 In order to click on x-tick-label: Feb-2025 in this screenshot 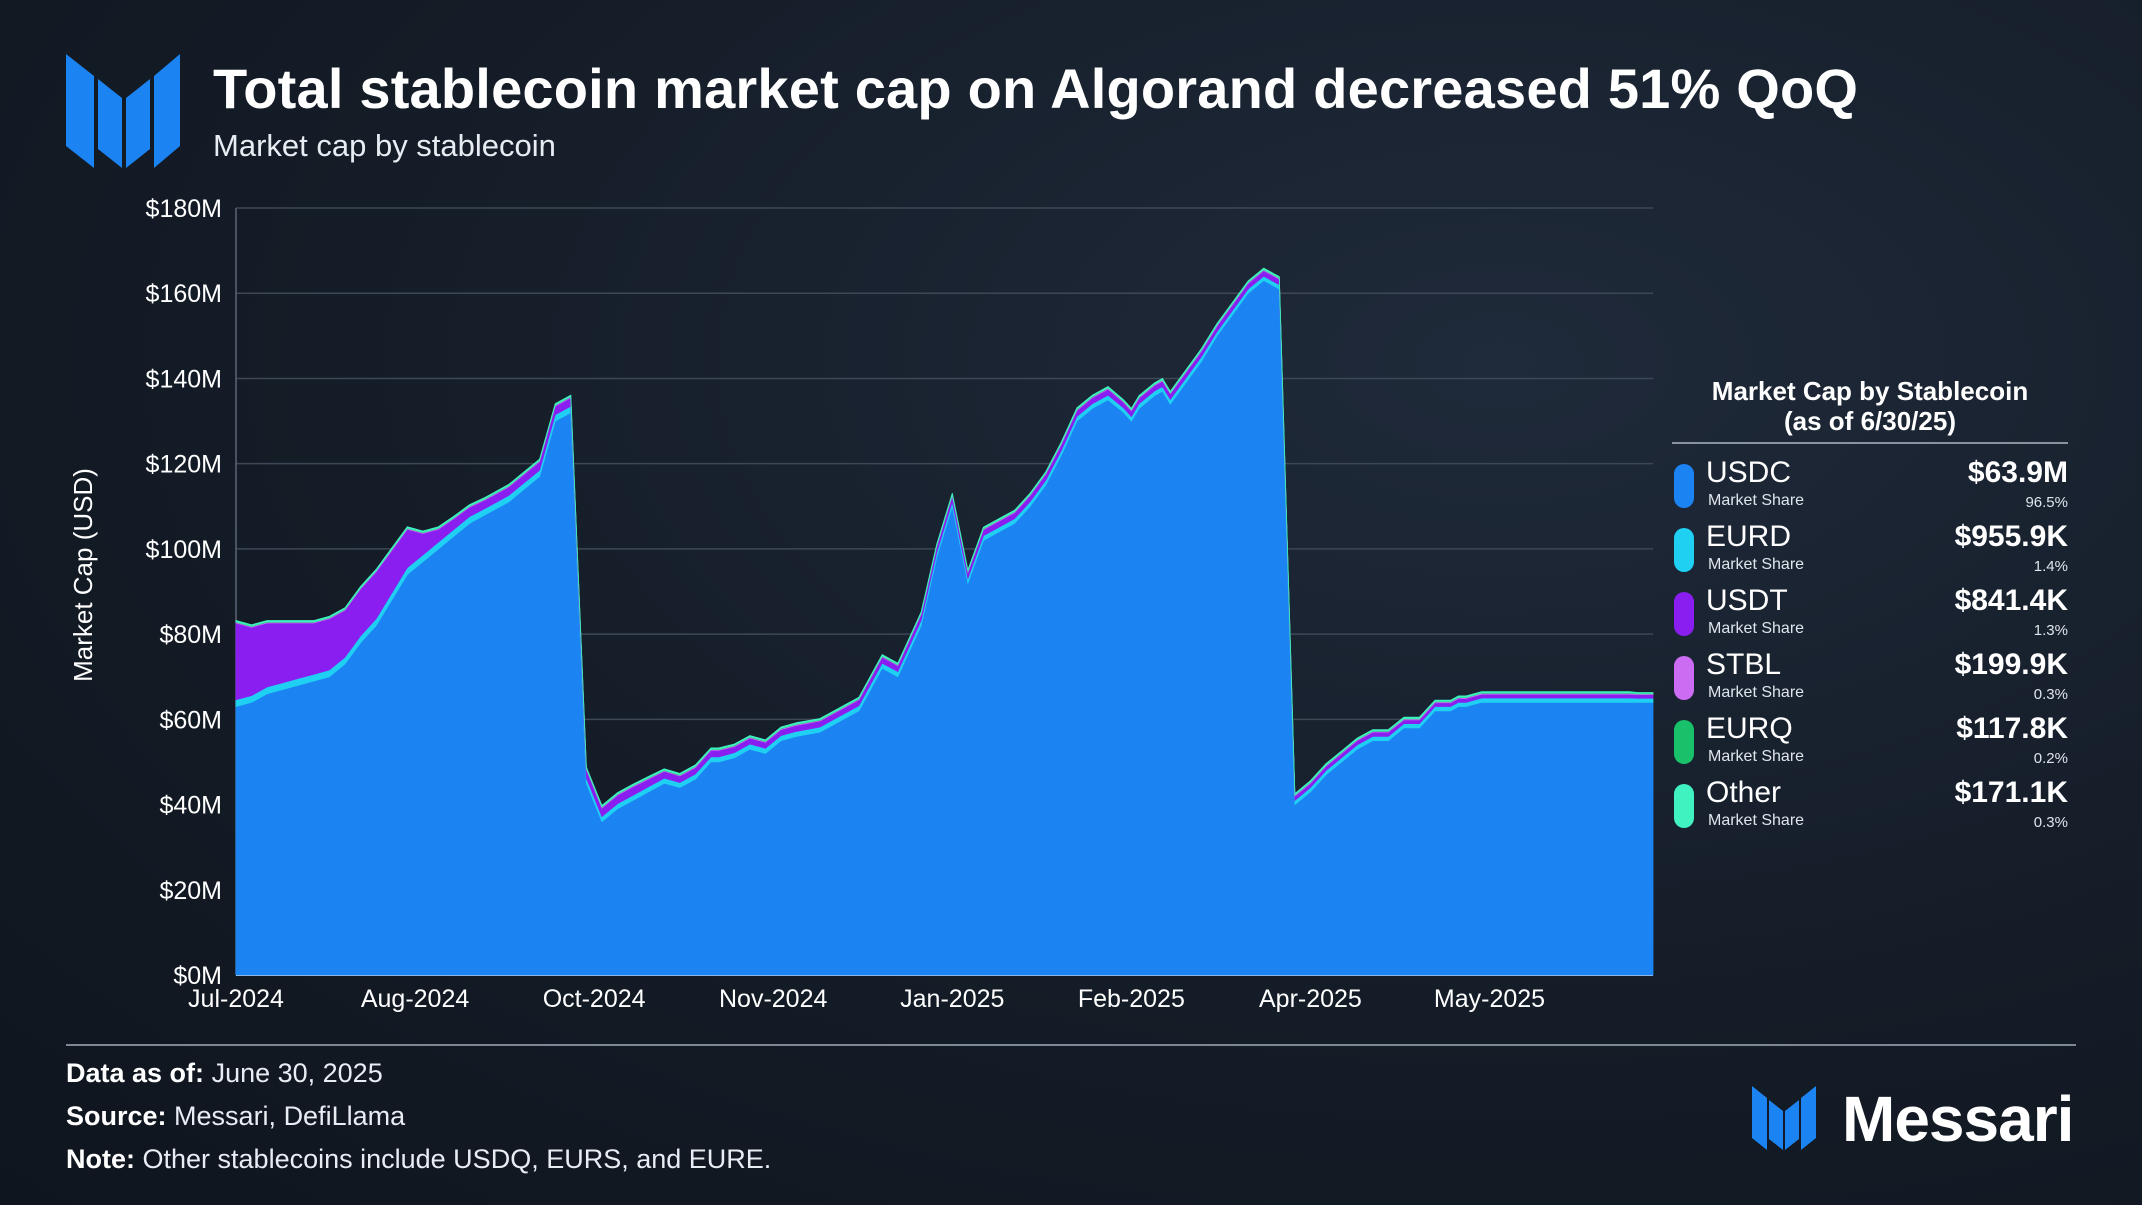, I will do `click(1131, 999)`.